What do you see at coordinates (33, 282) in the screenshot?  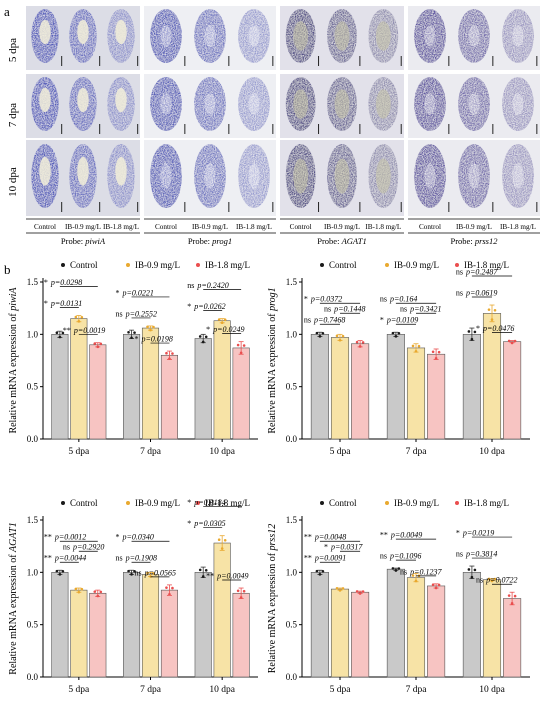 I see `y-tick-label: 1.5` at bounding box center [33, 282].